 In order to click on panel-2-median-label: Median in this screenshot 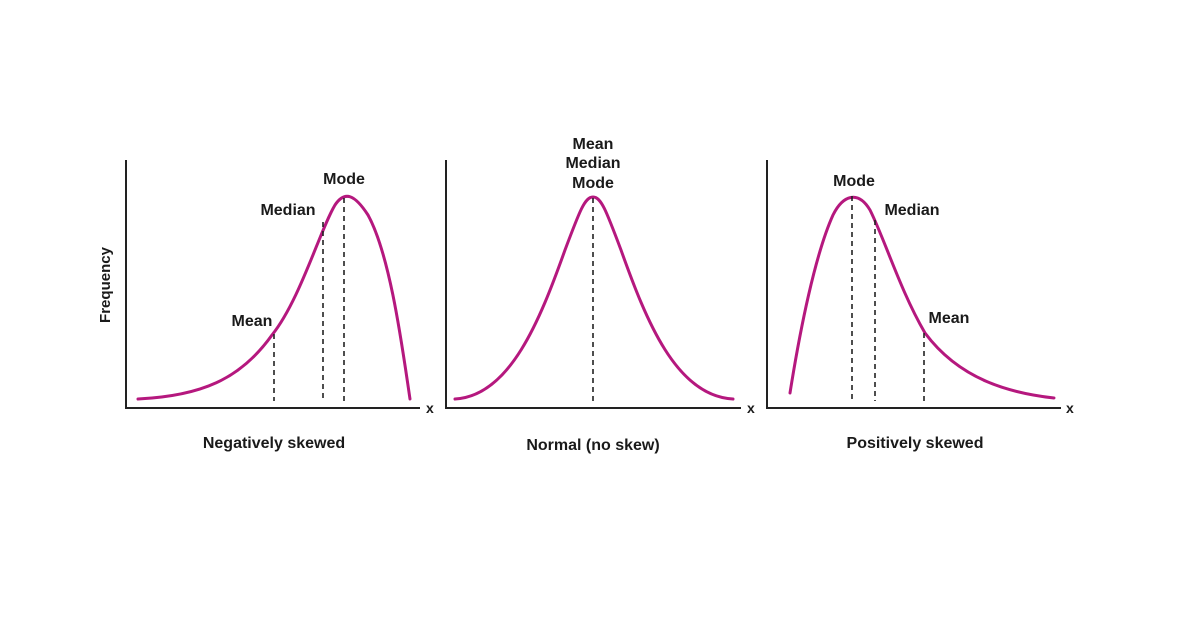, I will do `click(592, 163)`.